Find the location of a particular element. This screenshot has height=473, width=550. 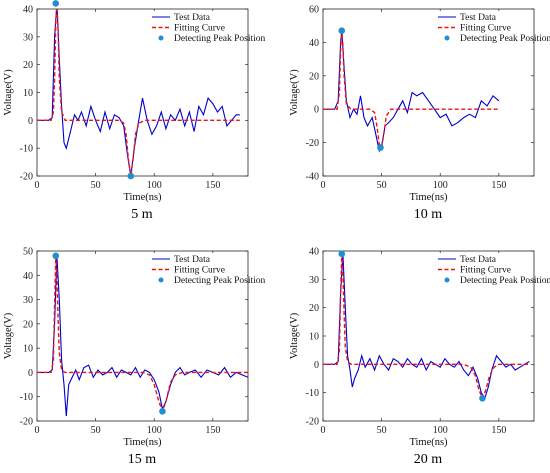

y-tick-label: 50 is located at coordinates (28, 252).